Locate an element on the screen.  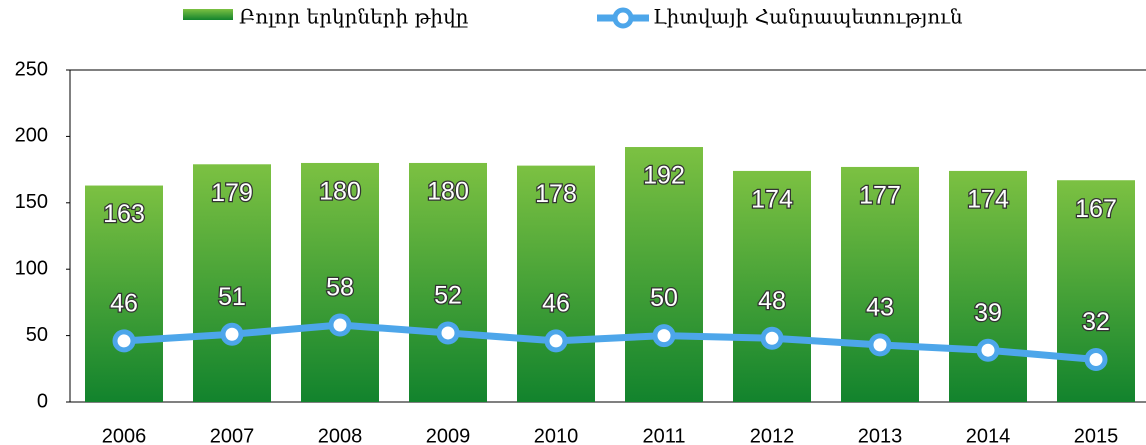
x-tick-label: 2008 is located at coordinates (340, 435).